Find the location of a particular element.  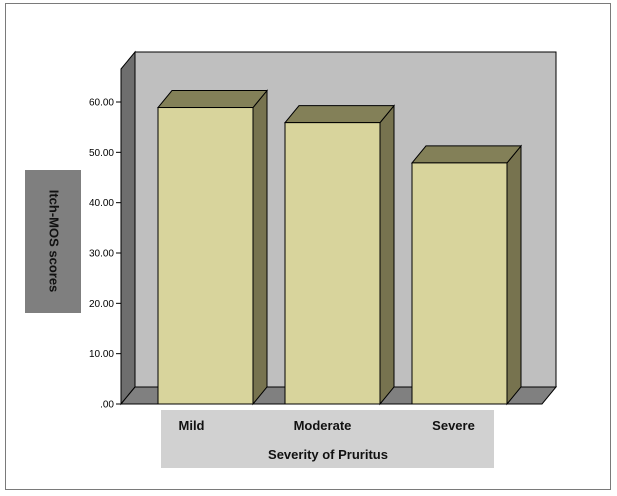

category-label: Mild is located at coordinates (192, 425).